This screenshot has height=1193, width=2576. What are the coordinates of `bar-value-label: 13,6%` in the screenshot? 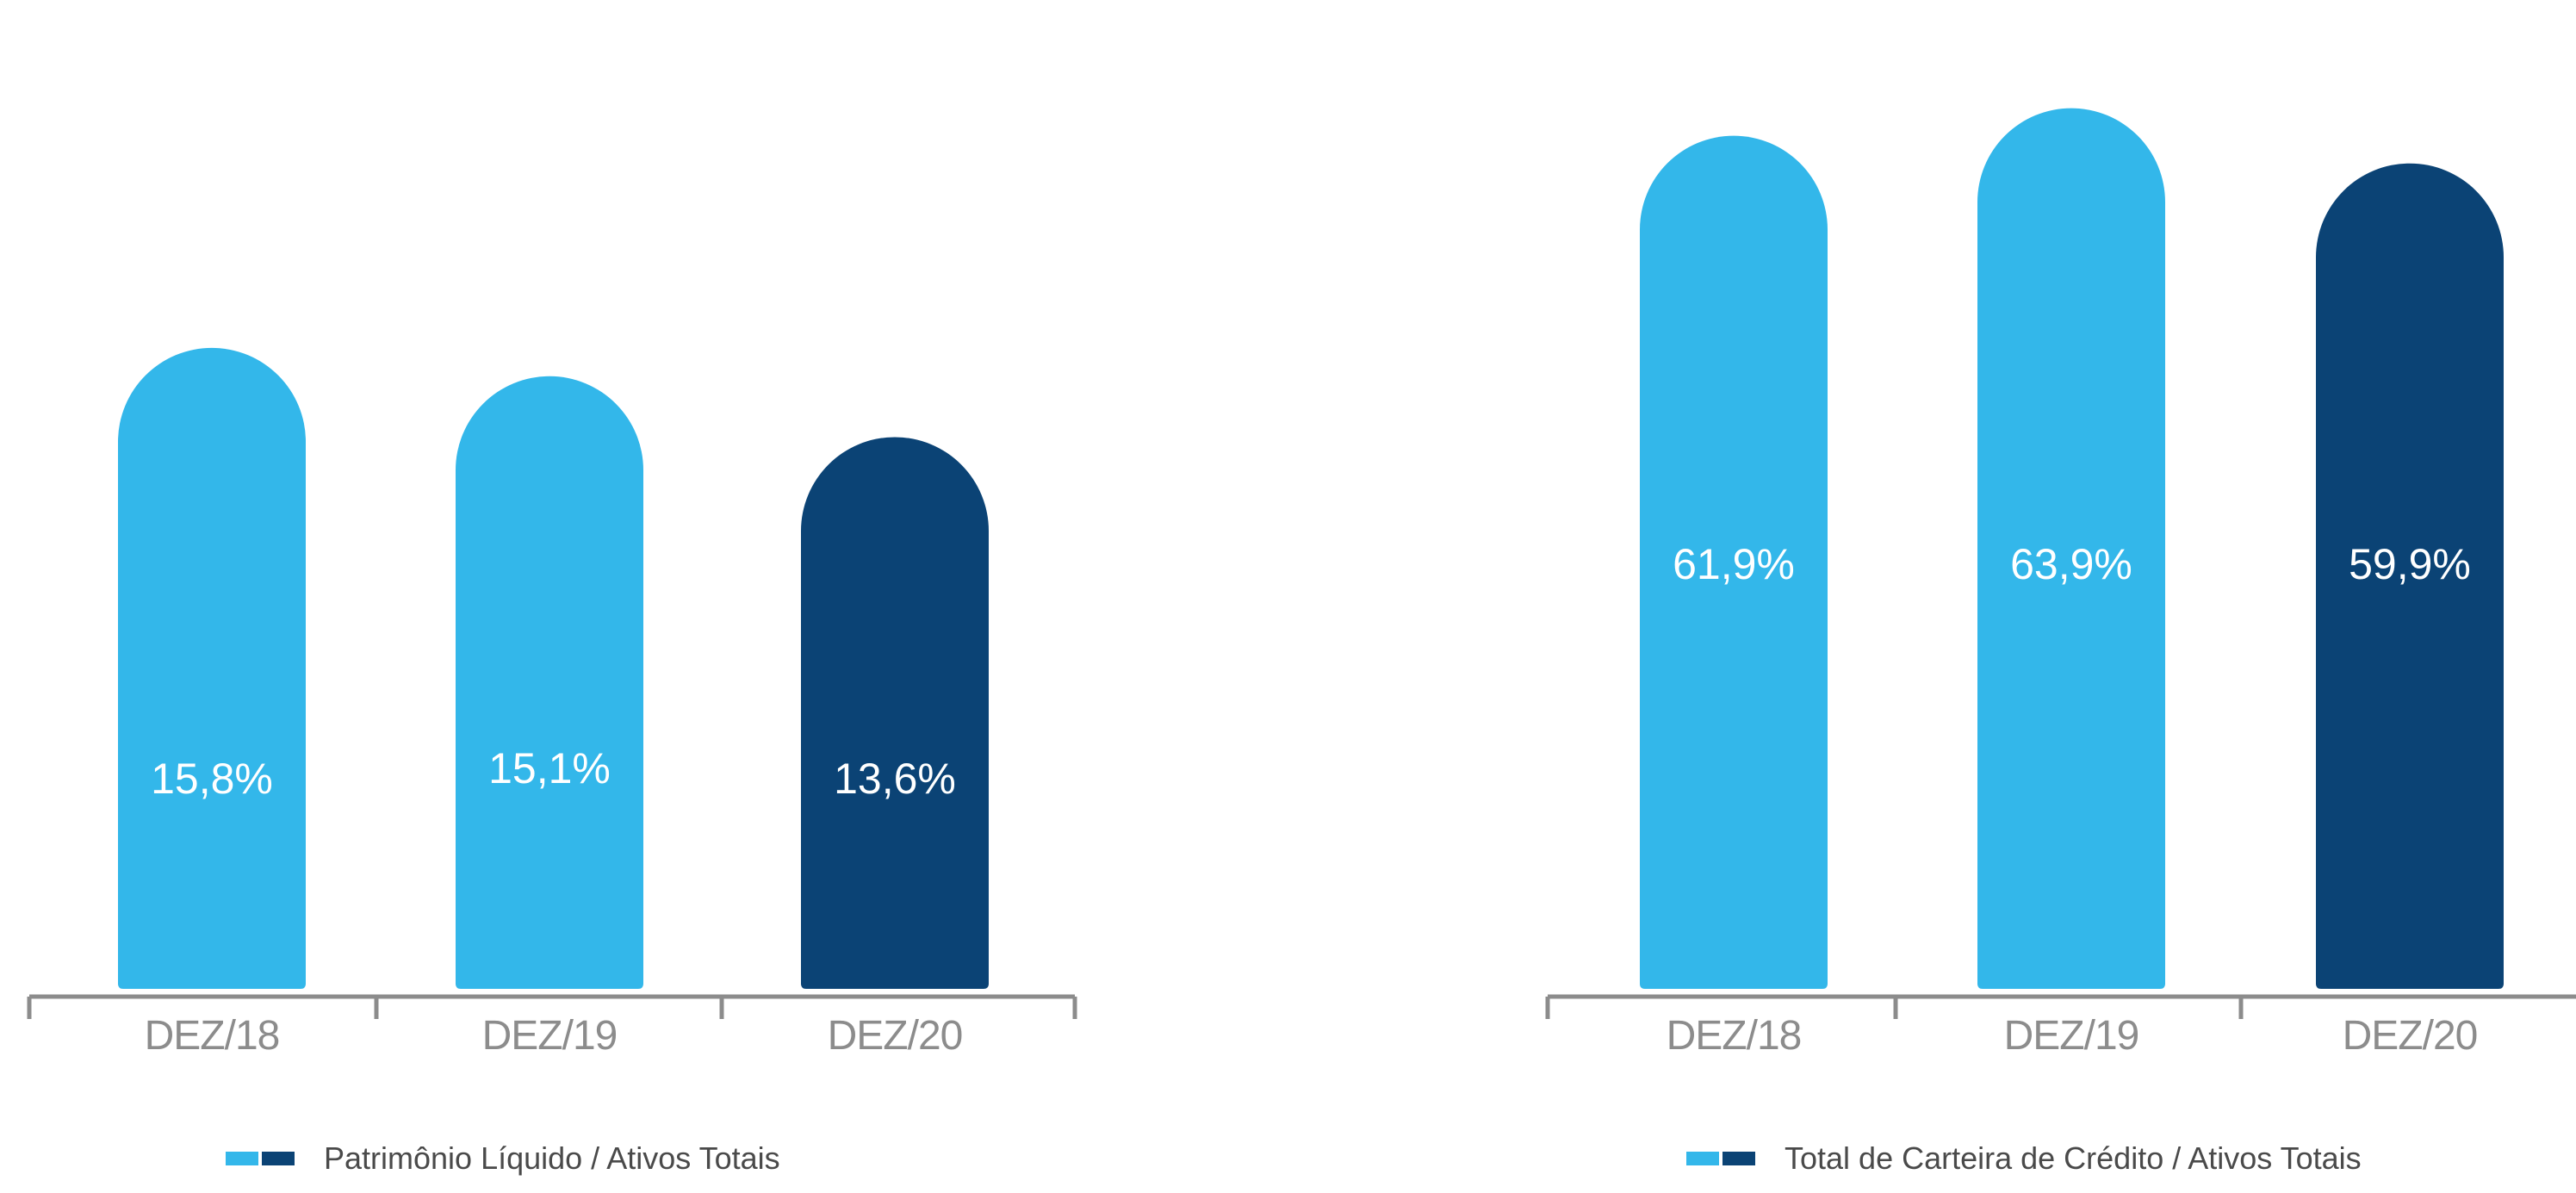 It's located at (895, 779).